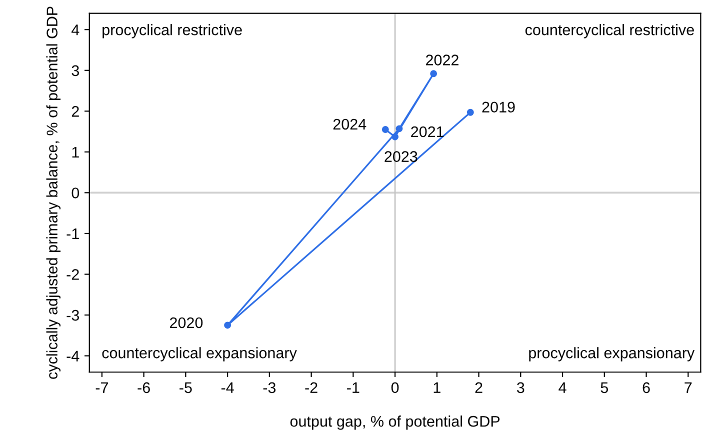 The width and height of the screenshot is (715, 443). Describe the element at coordinates (520, 388) in the screenshot. I see `x-tick-label: 3` at that location.